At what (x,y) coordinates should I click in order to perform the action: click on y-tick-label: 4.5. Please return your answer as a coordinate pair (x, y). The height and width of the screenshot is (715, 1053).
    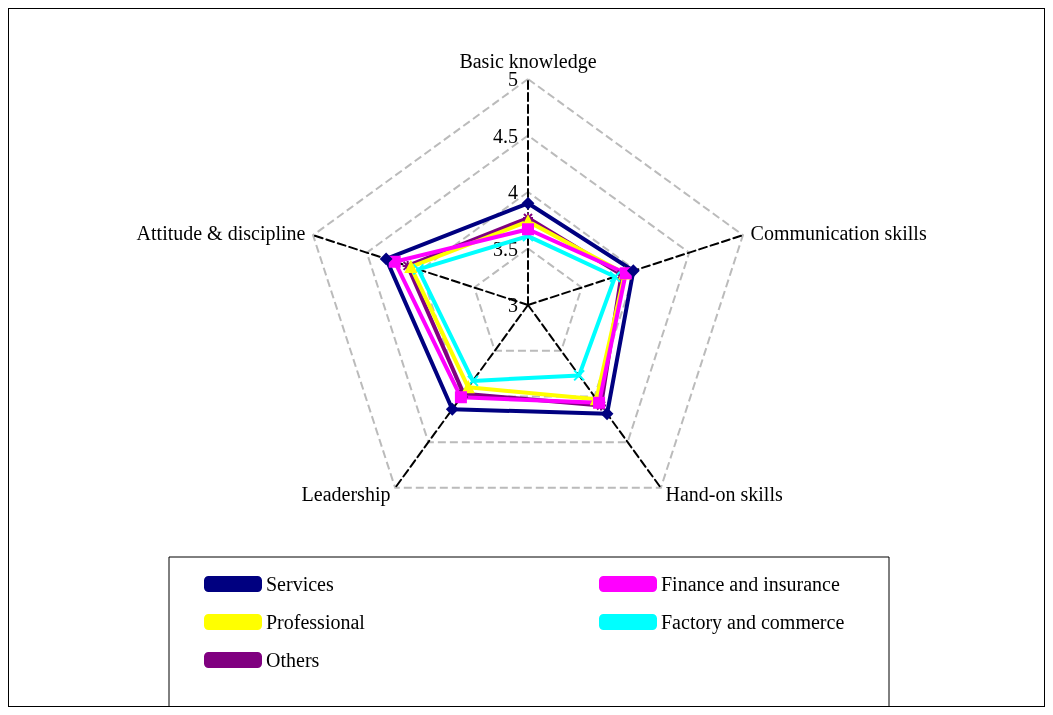
    Looking at the image, I should click on (505, 135).